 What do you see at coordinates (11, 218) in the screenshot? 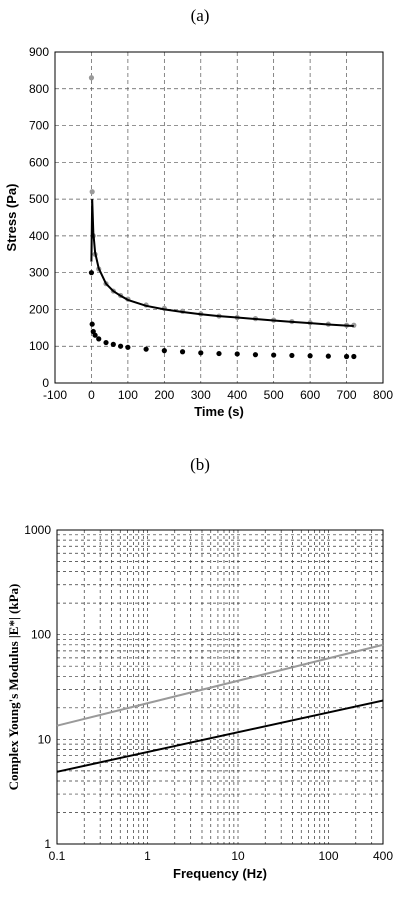
I see `y-axis-label: Stress (Pa)` at bounding box center [11, 218].